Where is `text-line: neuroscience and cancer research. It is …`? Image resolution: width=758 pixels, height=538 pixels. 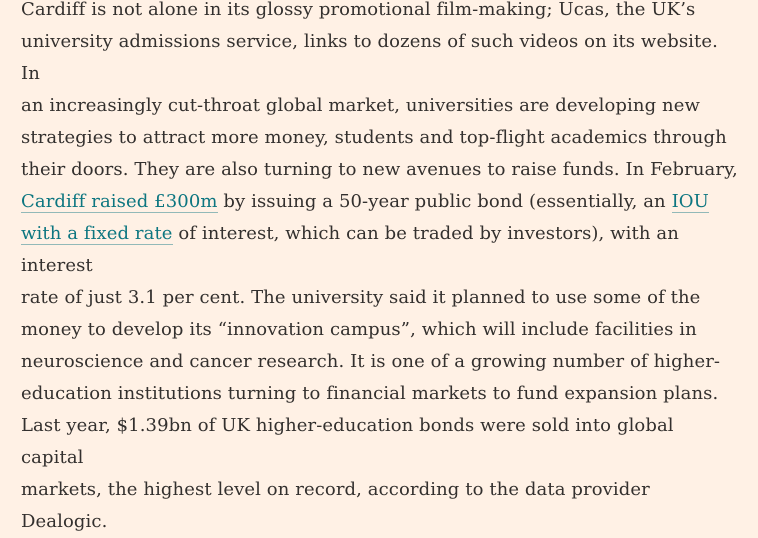
text-line: neuroscience and cancer research. It is … is located at coordinates (371, 361).